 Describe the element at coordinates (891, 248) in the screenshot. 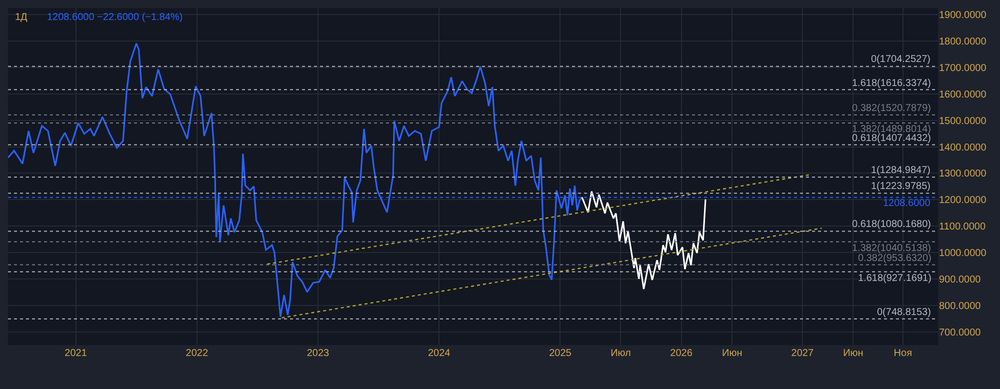

I see `ref-line-label: 1.382(1040.5138)` at that location.